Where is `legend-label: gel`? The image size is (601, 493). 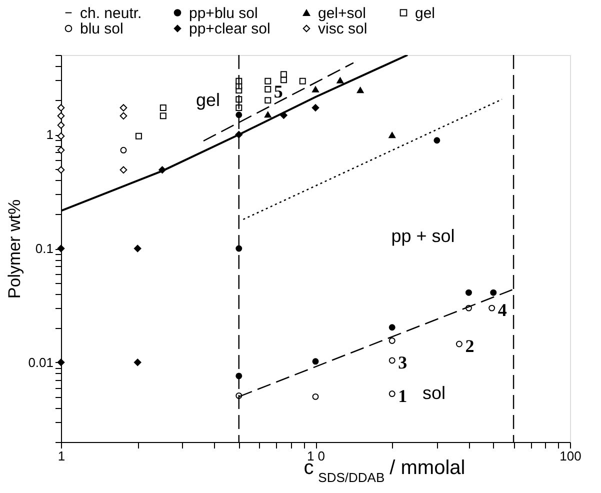 legend-label: gel is located at coordinates (425, 13).